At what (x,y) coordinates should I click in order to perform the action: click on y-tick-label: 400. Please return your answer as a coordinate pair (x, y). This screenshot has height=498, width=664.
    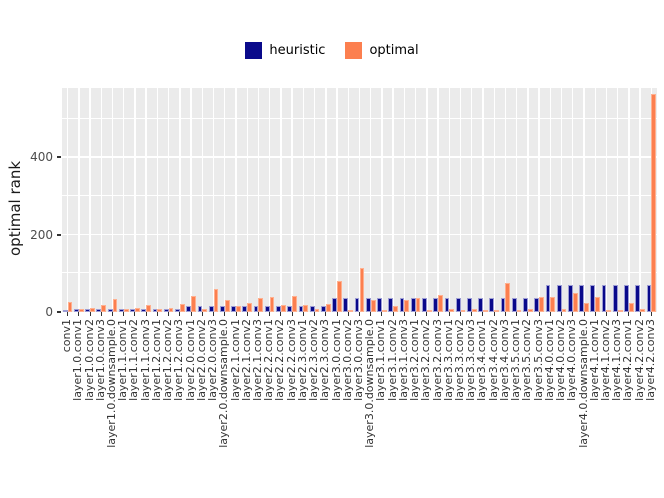
    Looking at the image, I should click on (41, 157).